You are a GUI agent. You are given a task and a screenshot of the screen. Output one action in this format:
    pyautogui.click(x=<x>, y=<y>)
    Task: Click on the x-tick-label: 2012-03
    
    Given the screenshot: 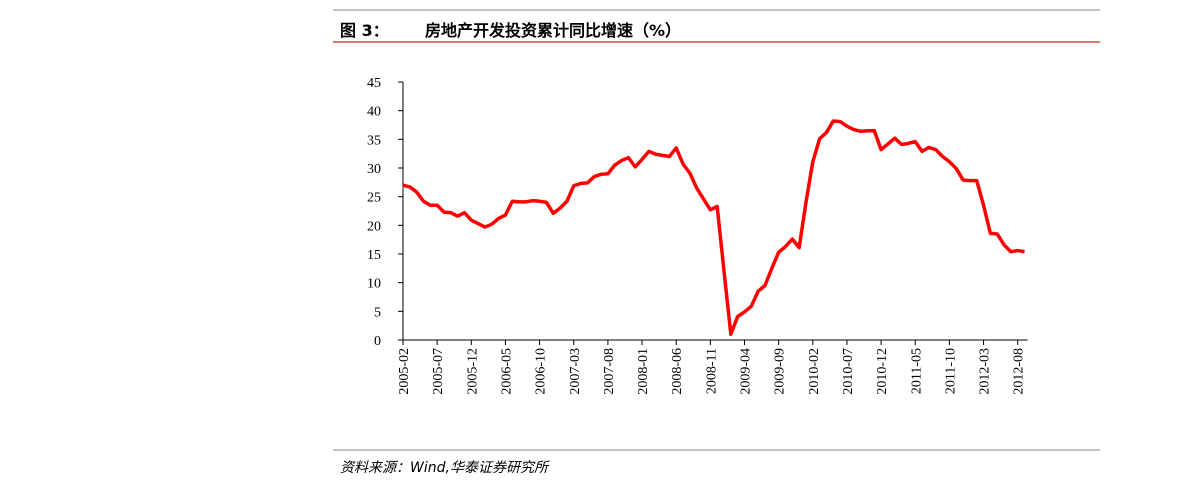 What is the action you would take?
    pyautogui.click(x=985, y=371)
    